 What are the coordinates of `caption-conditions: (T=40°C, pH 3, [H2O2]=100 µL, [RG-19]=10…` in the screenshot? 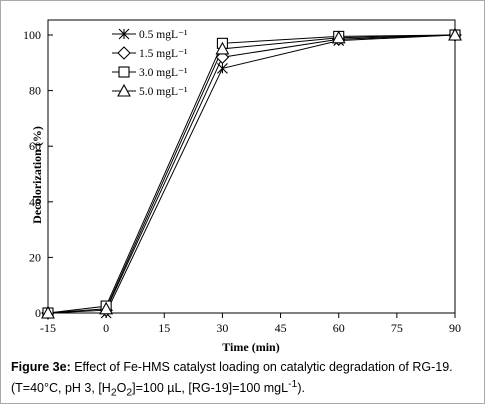 It's located at (158, 389).